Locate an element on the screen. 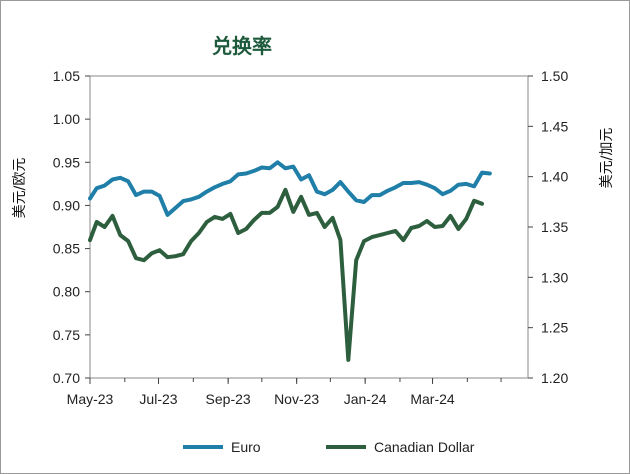 The width and height of the screenshot is (630, 474). x-tick-label: Mar-24 is located at coordinates (432, 399).